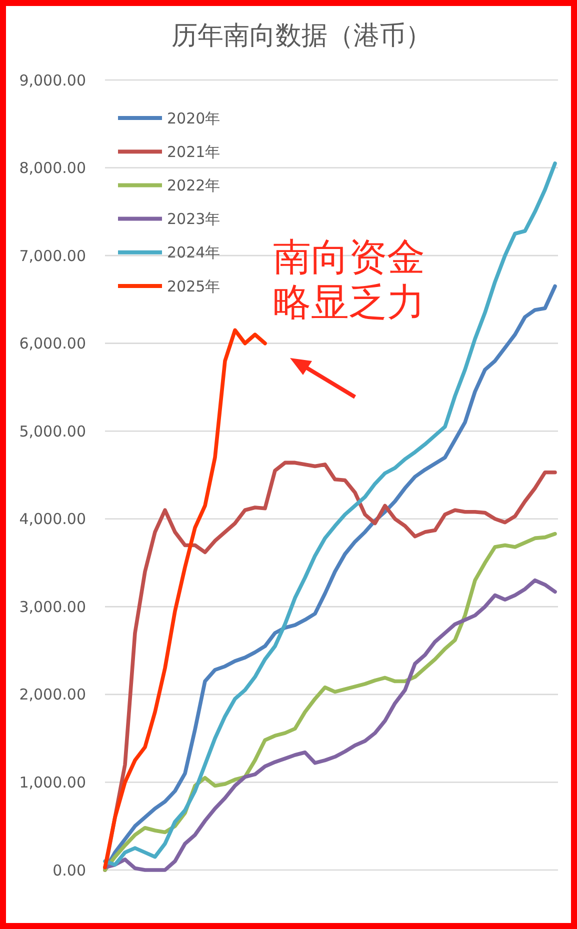  Describe the element at coordinates (52, 607) in the screenshot. I see `y-tick-label: 3,000.00` at that location.